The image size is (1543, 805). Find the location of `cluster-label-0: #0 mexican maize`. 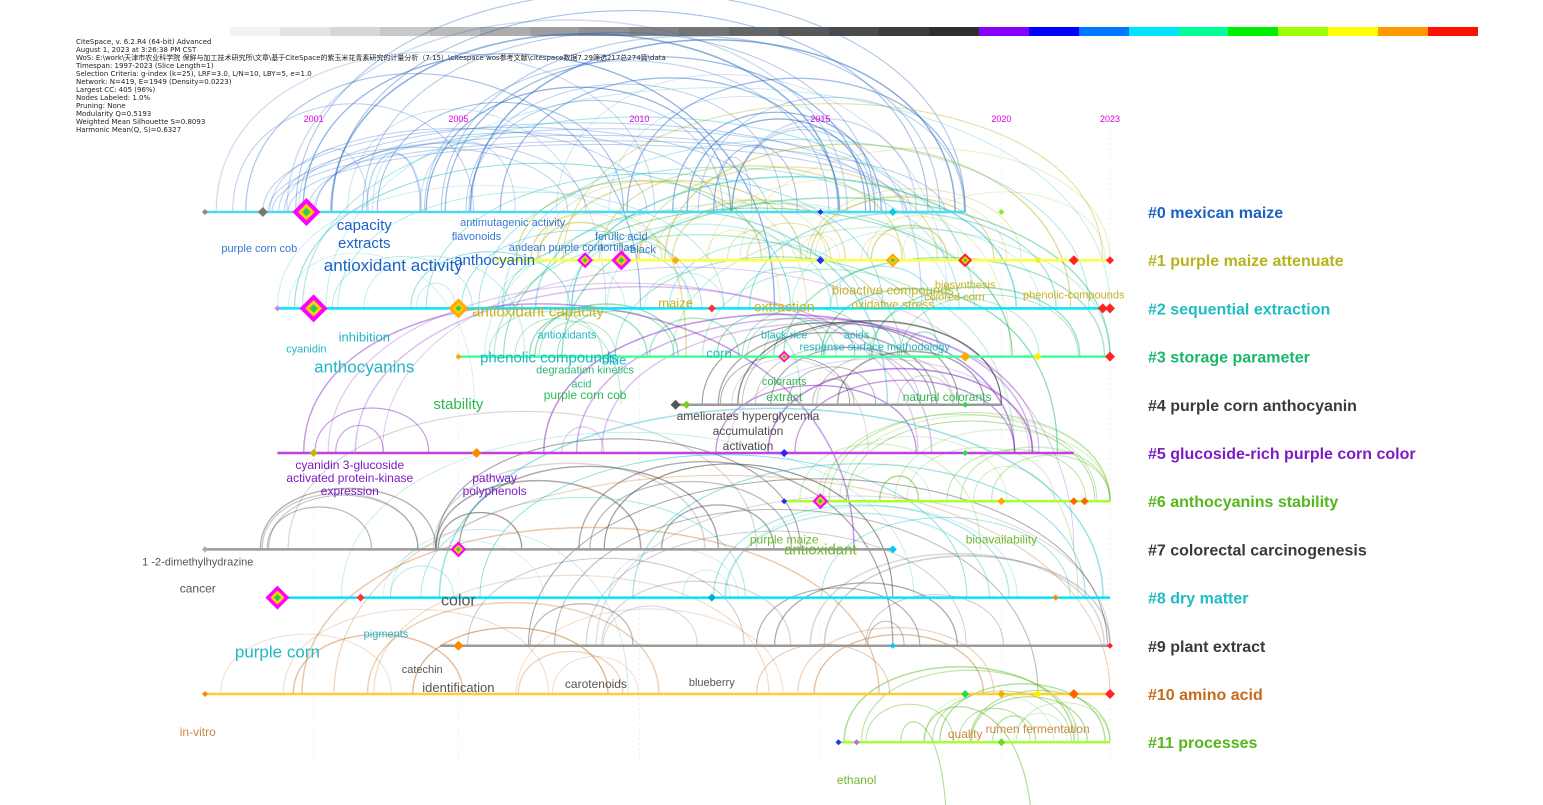

cluster-label-0: #0 mexican maize is located at coordinates (1215, 213).